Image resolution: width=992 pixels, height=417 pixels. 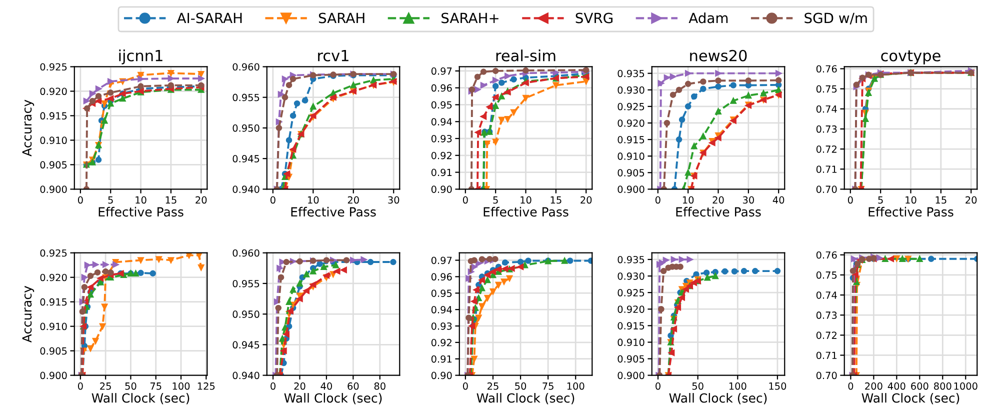 I want to click on y-tick-label: 0.94, so click(x=441, y=310).